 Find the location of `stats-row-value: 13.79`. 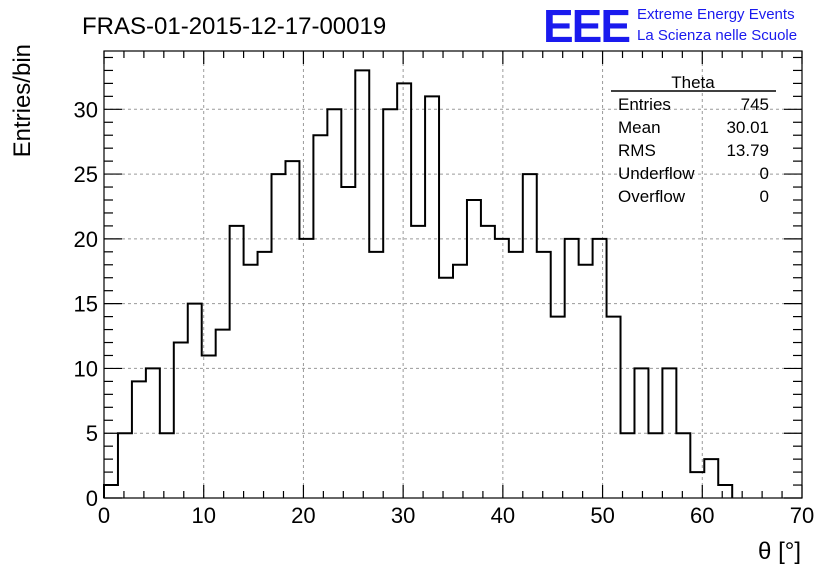

stats-row-value: 13.79 is located at coordinates (747, 150).